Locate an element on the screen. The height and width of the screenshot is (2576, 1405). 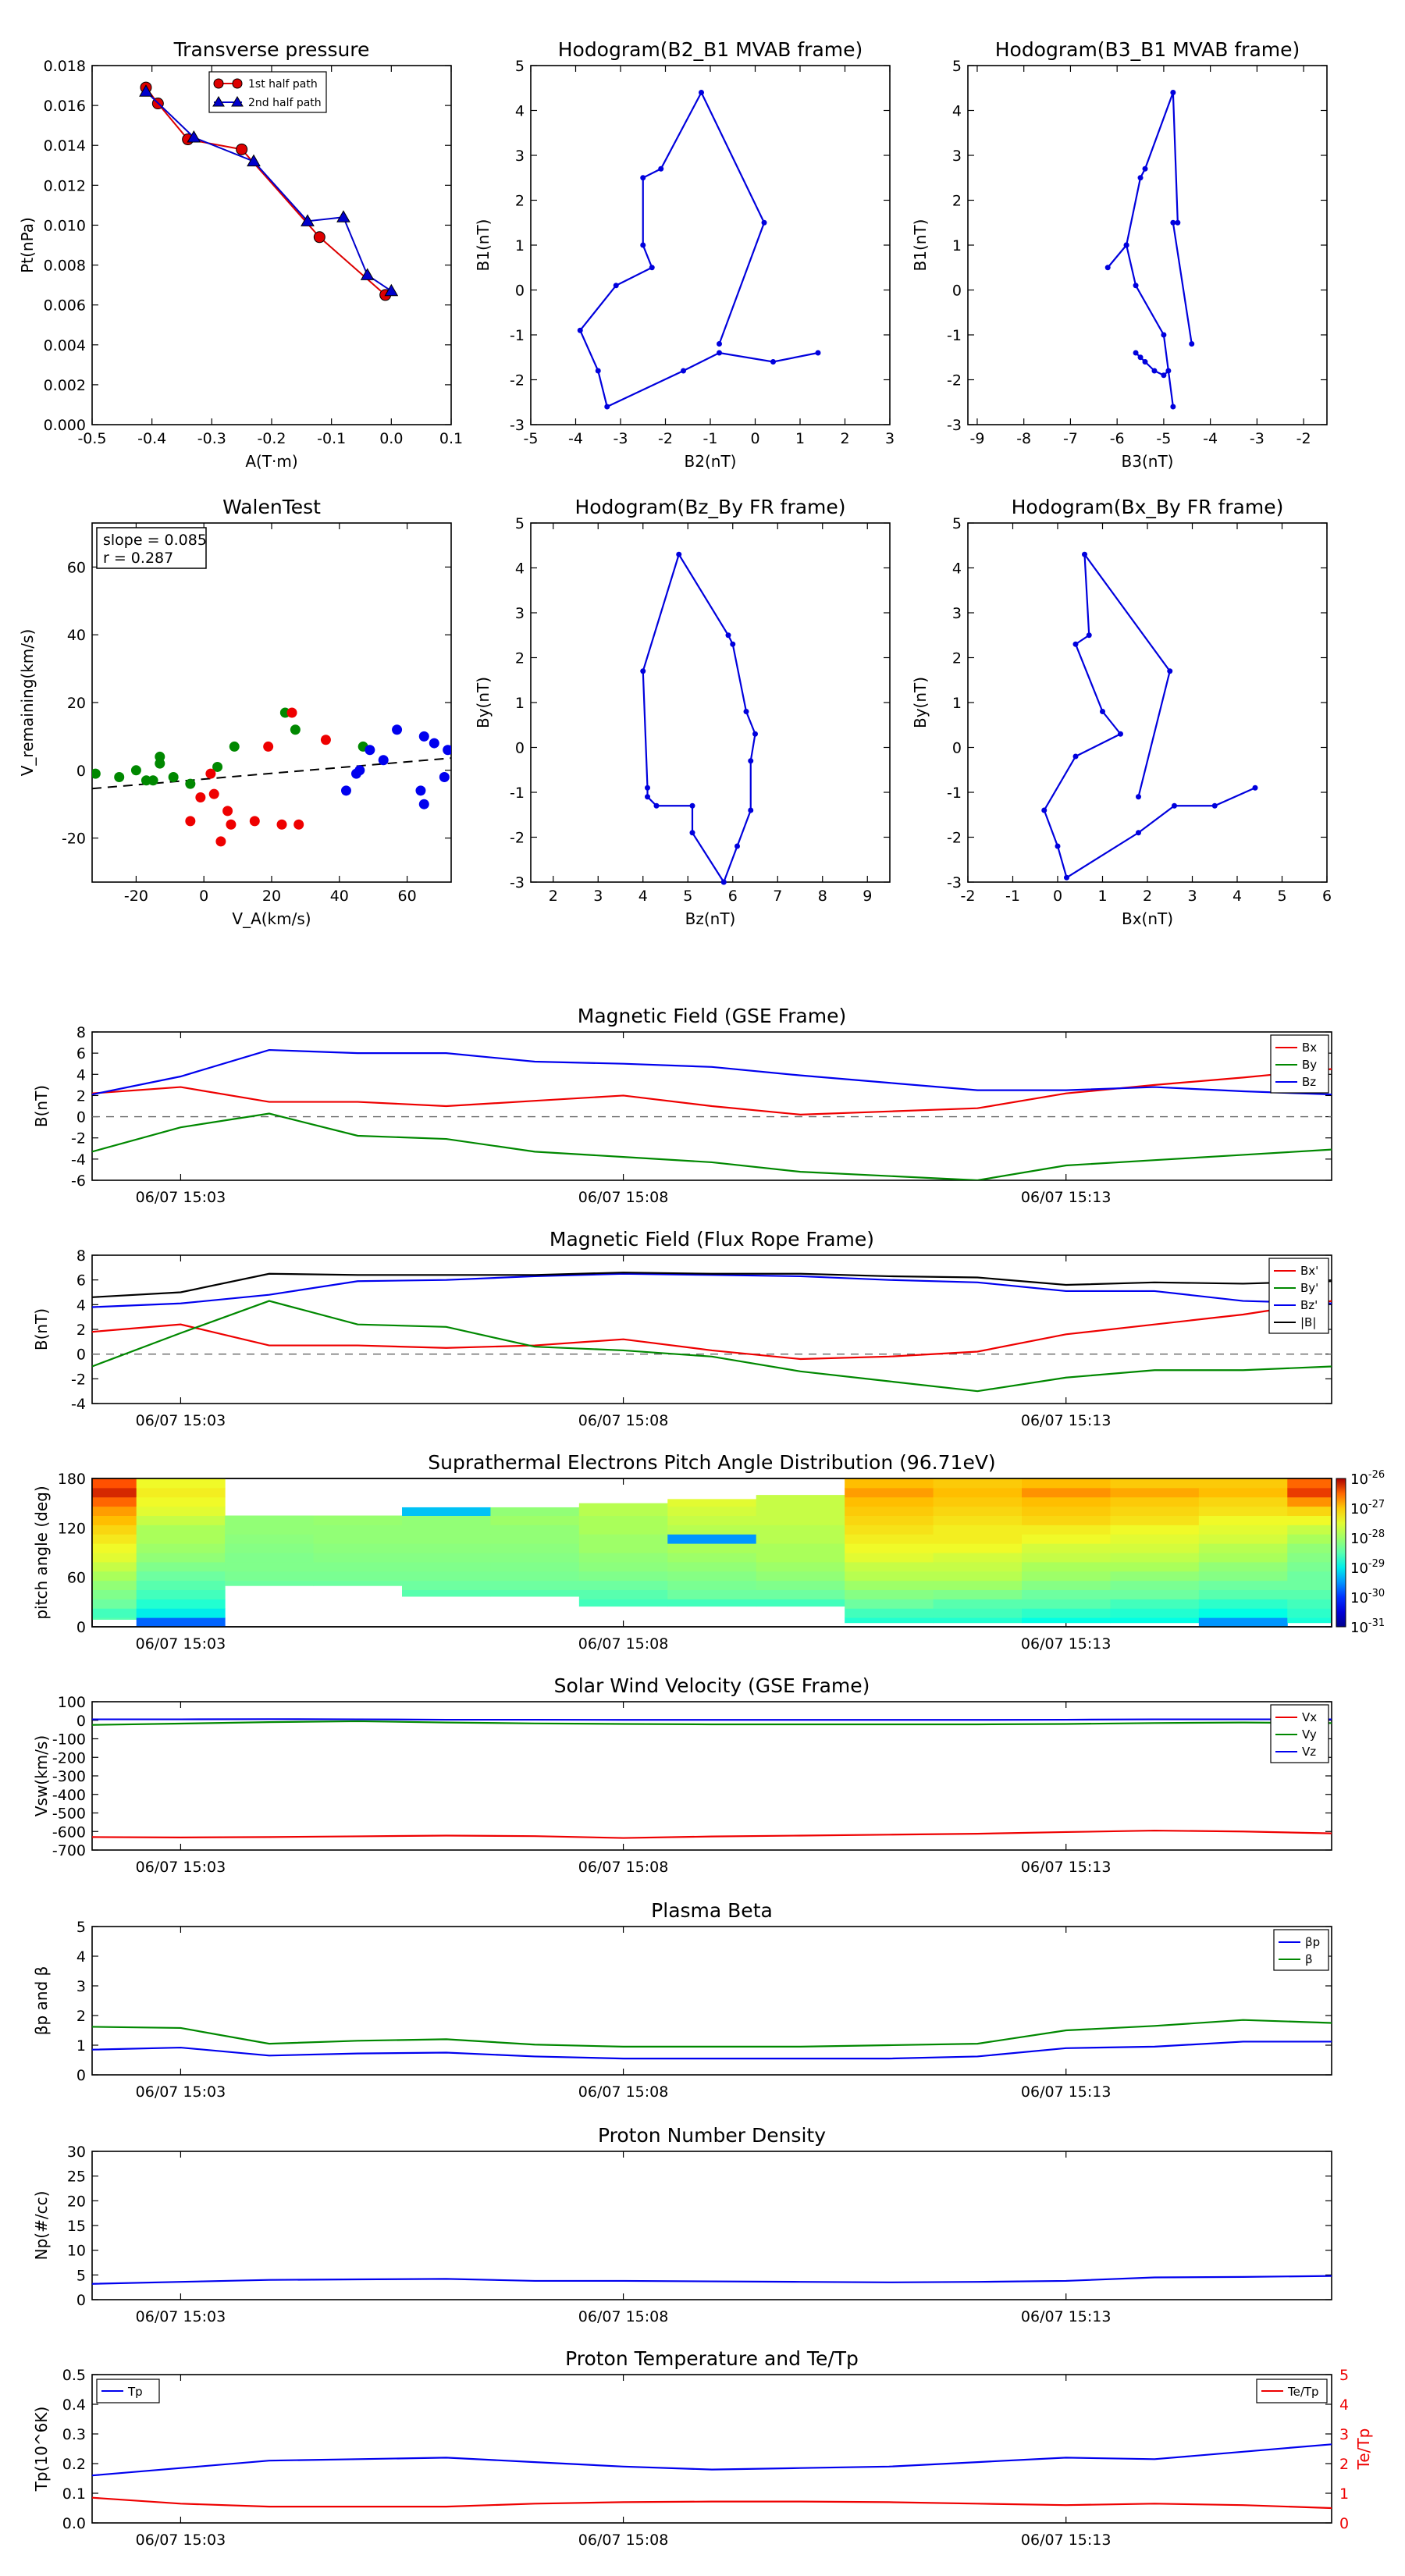
x-tick-label: 9 is located at coordinates (868, 896).